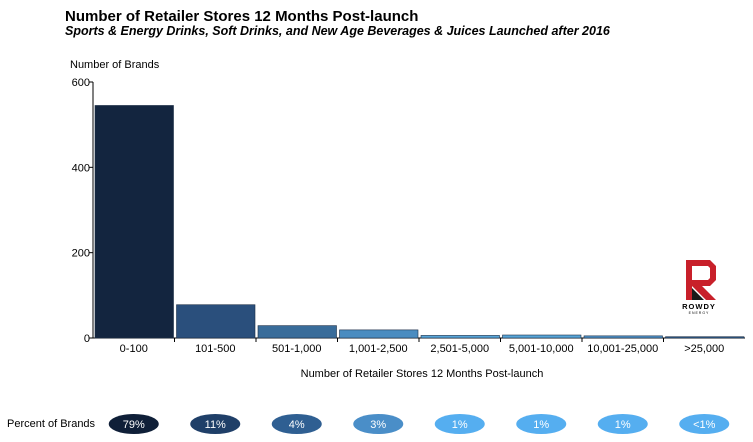 Image resolution: width=753 pixels, height=442 pixels. Describe the element at coordinates (81, 168) in the screenshot. I see `y-tick-label: 400` at that location.